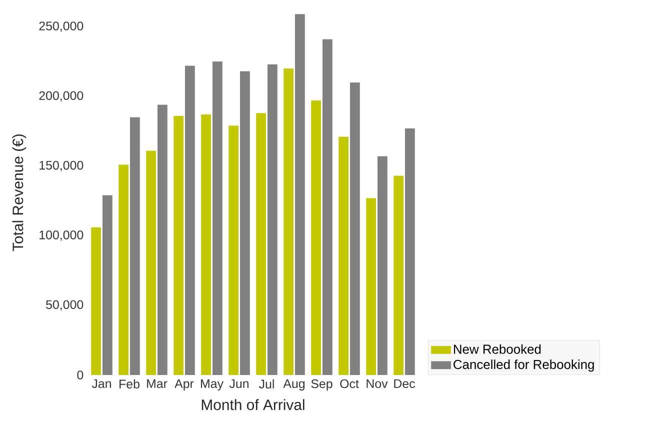 This screenshot has width=647, height=433. What do you see at coordinates (294, 384) in the screenshot?
I see `x-tick-label: Aug` at bounding box center [294, 384].